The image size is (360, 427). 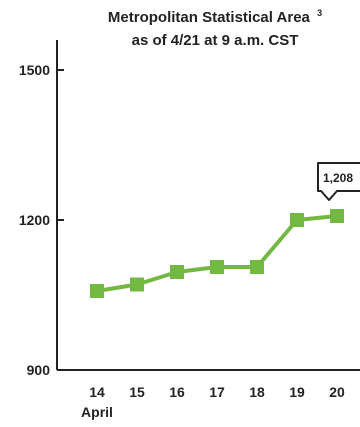 I want to click on x-tick-label-2: 16, so click(x=177, y=392).